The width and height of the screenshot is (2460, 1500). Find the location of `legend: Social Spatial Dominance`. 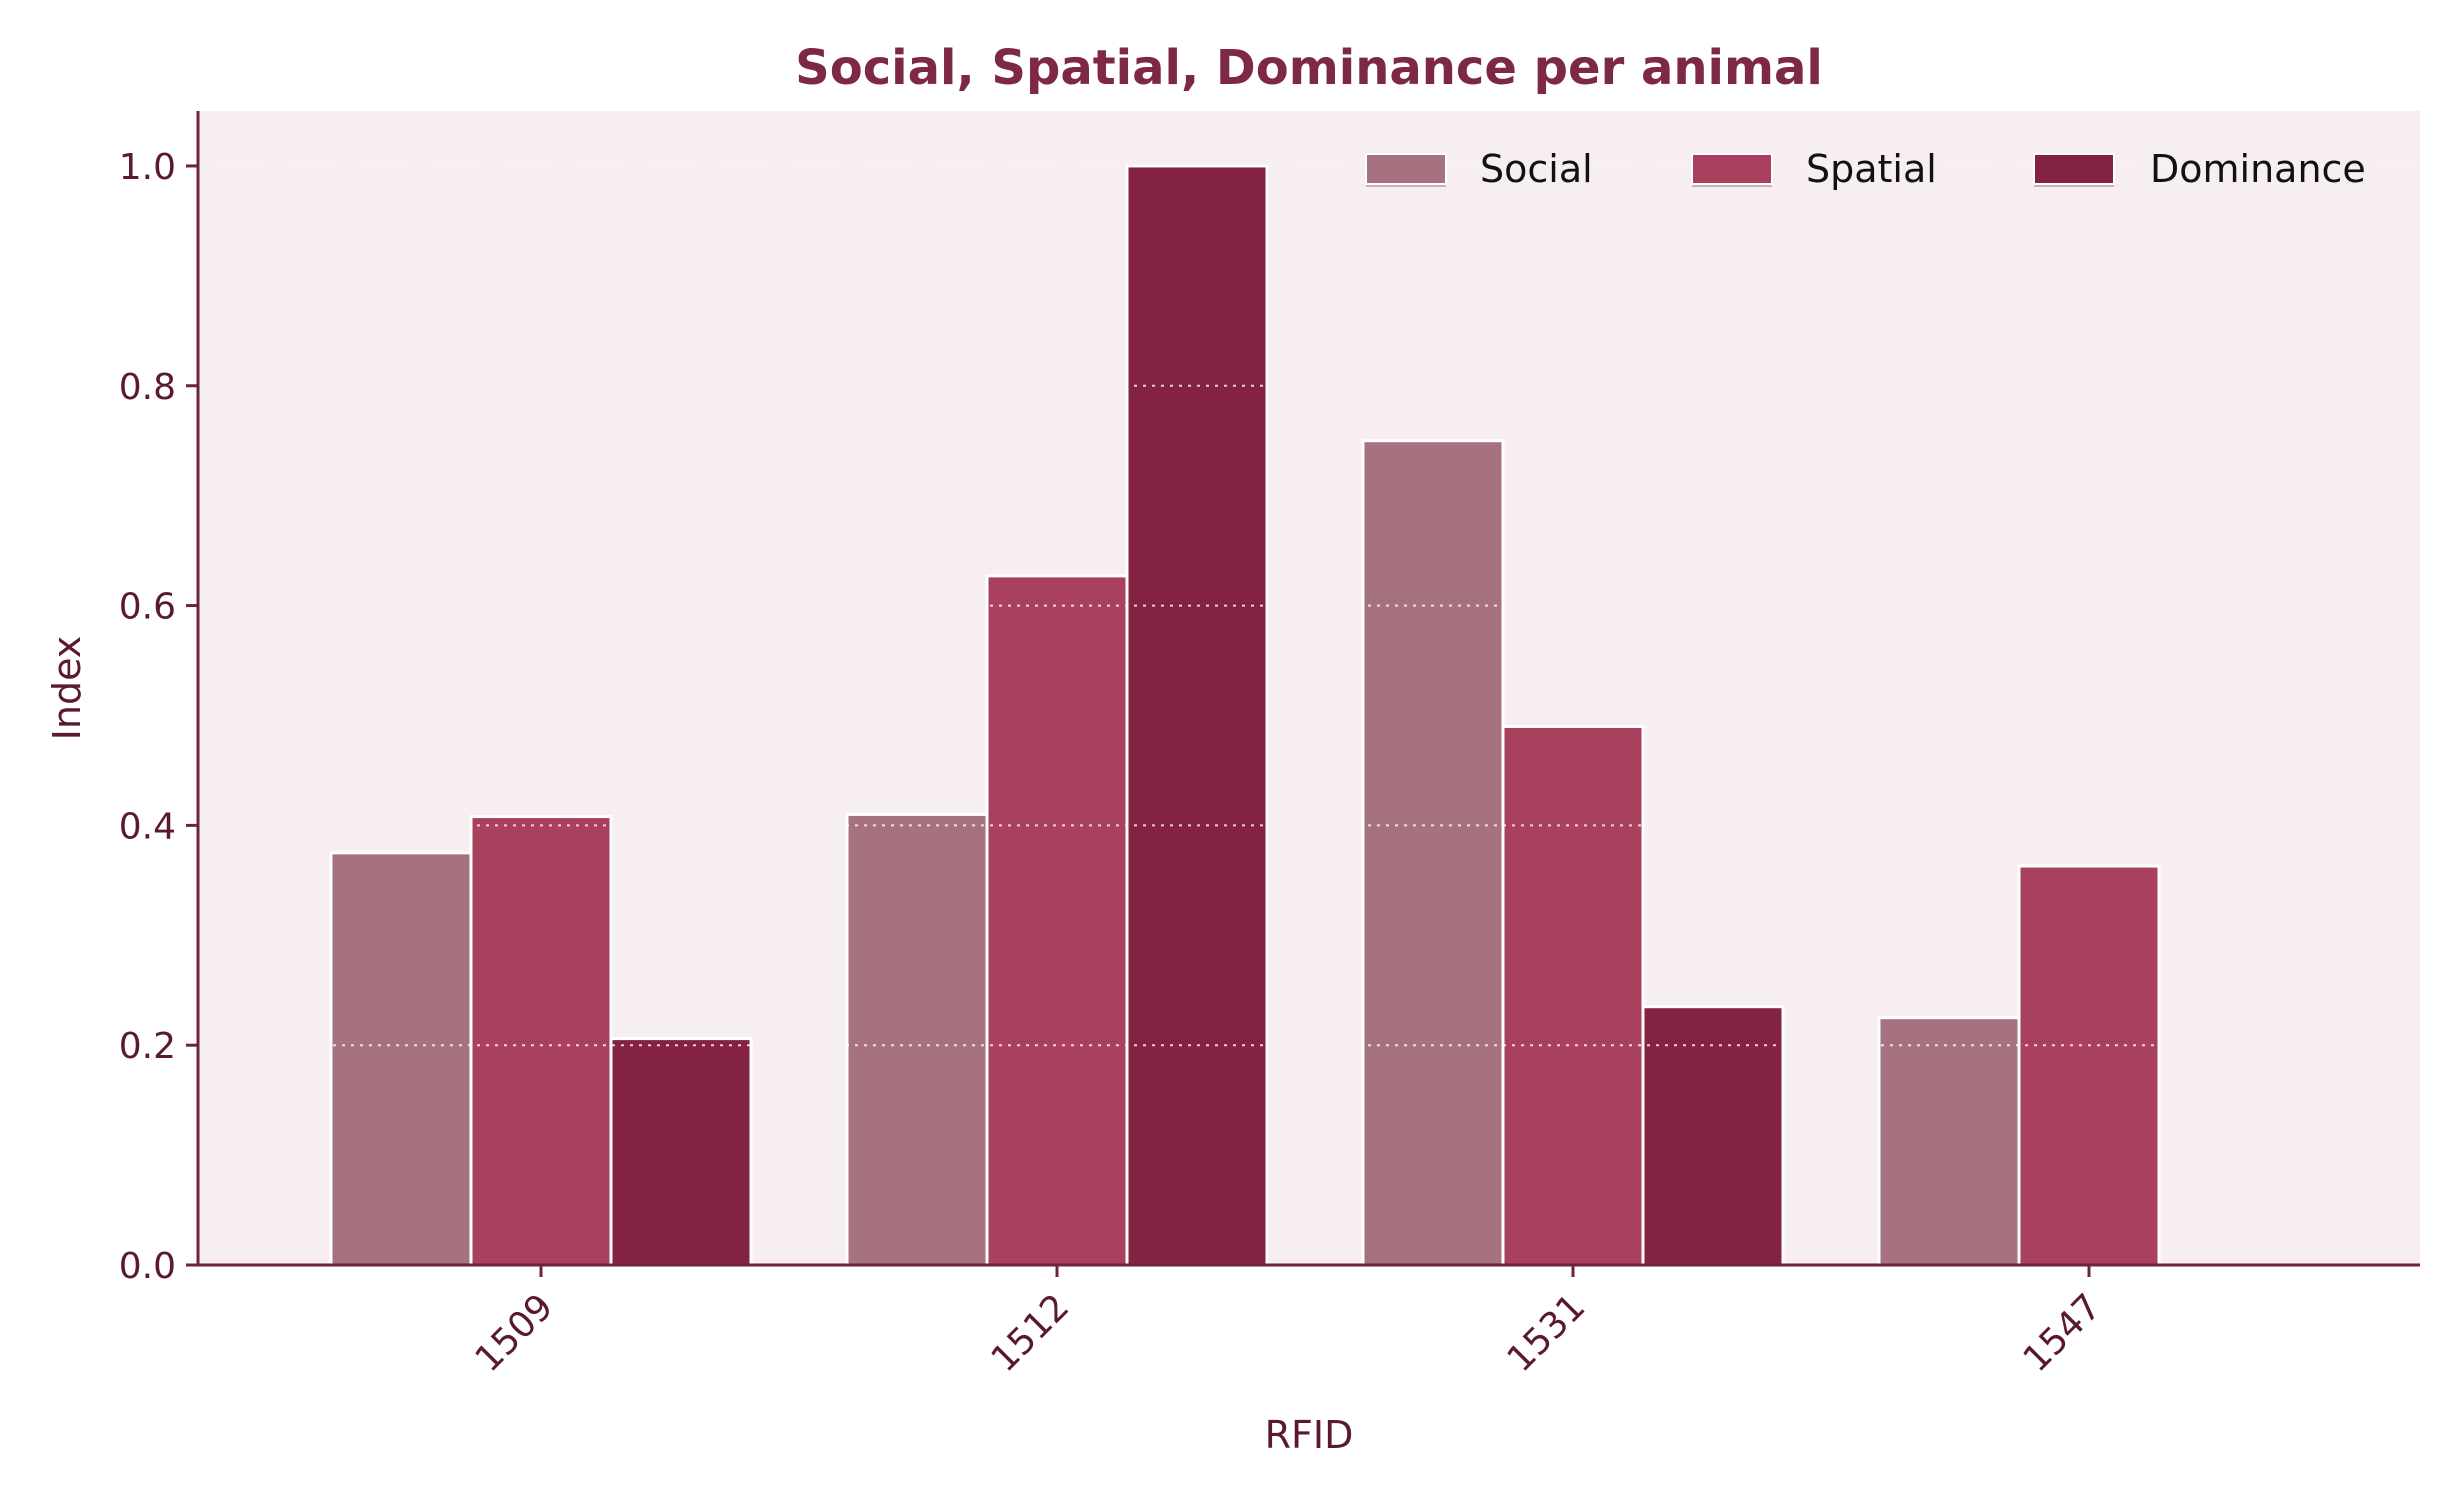

legend: Social Spatial Dominance is located at coordinates (1865, 169).